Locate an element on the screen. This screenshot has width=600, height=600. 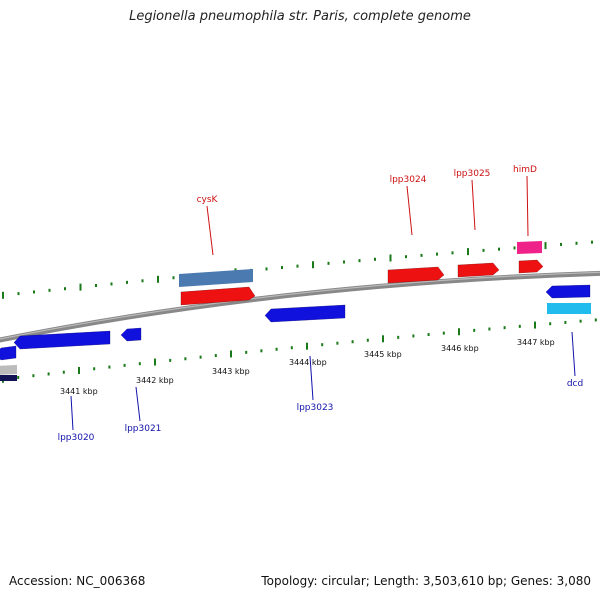
inner-tick-track is located at coordinates (299, 350).